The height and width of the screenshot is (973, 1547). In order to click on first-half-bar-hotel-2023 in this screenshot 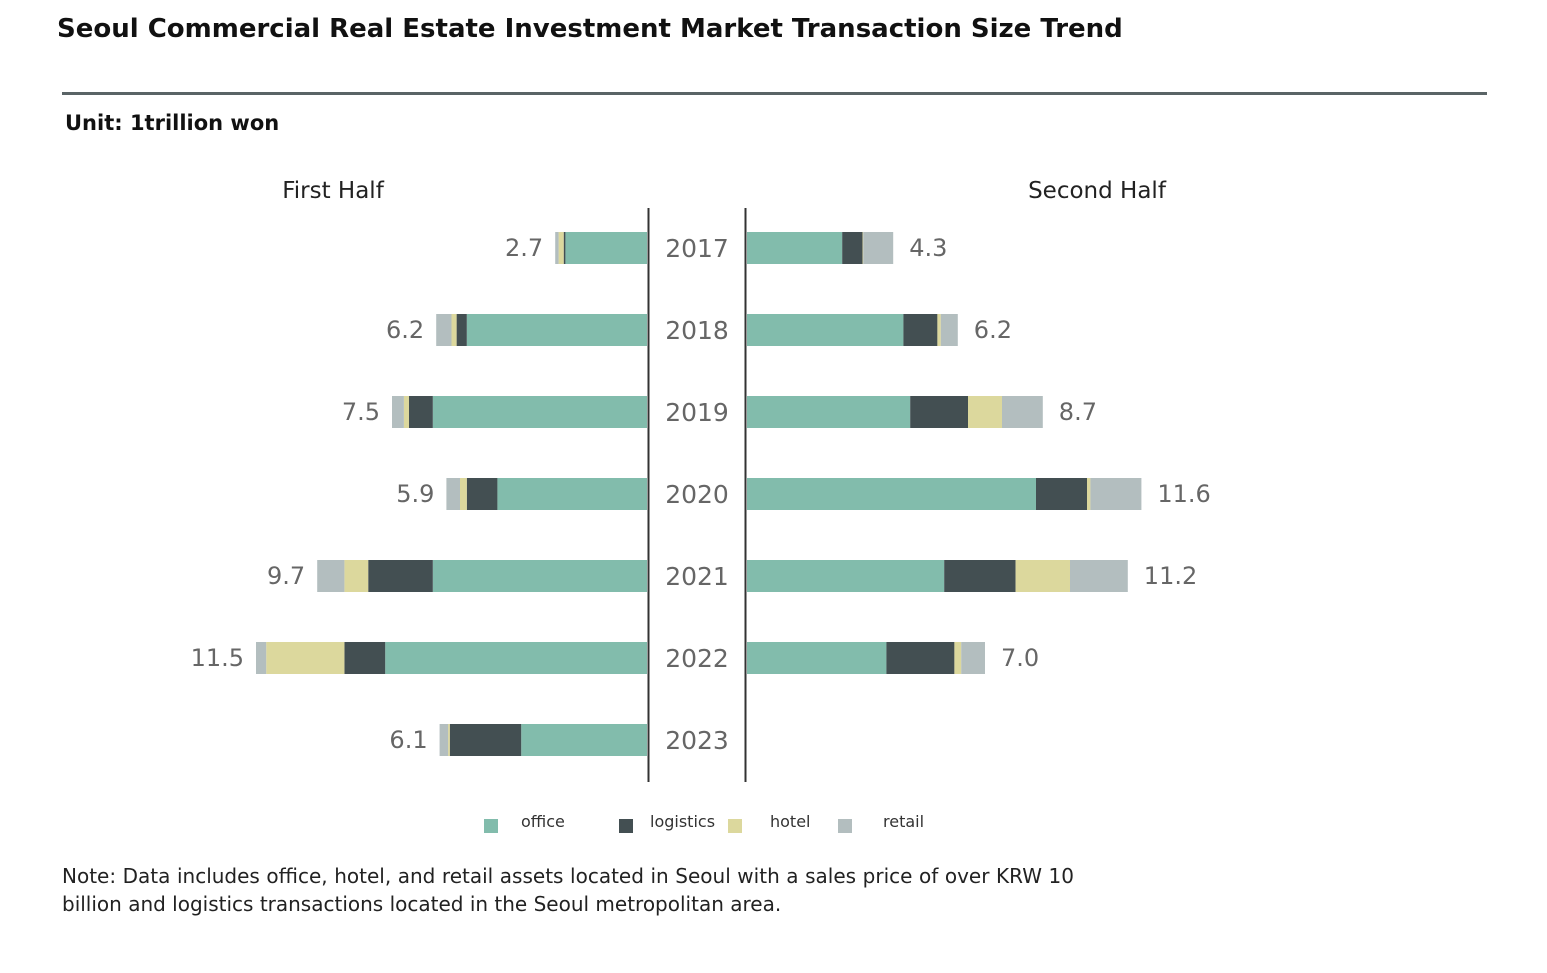, I will do `click(449, 740)`.